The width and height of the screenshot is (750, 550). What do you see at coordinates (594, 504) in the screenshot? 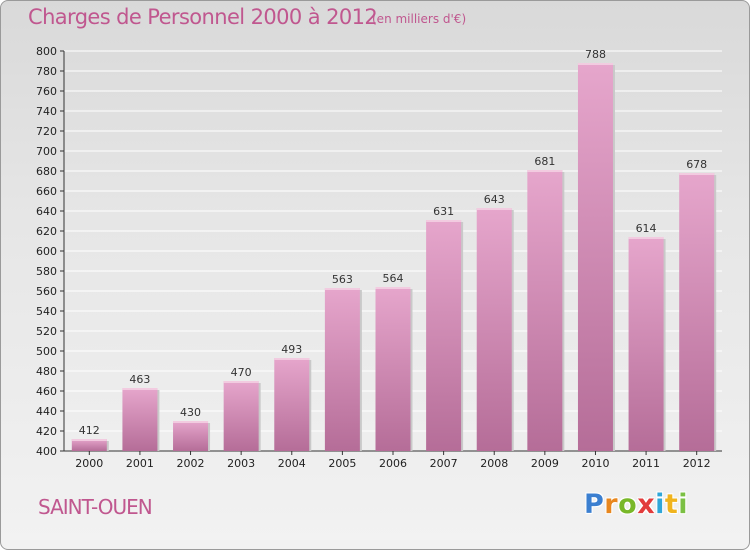
I see `logo-letter: P` at bounding box center [594, 504].